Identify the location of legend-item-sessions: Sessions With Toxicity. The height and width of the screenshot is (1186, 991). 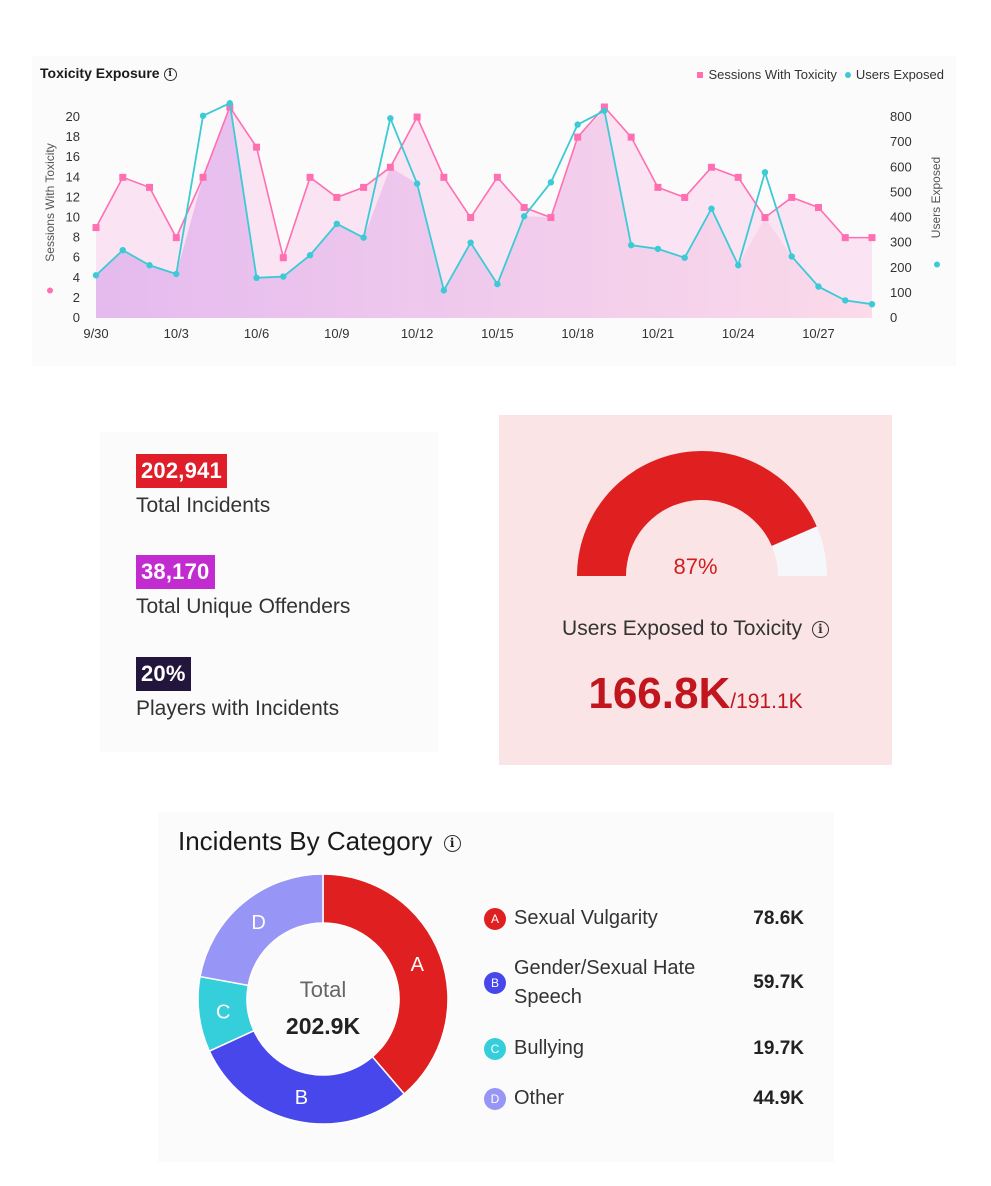
(767, 74).